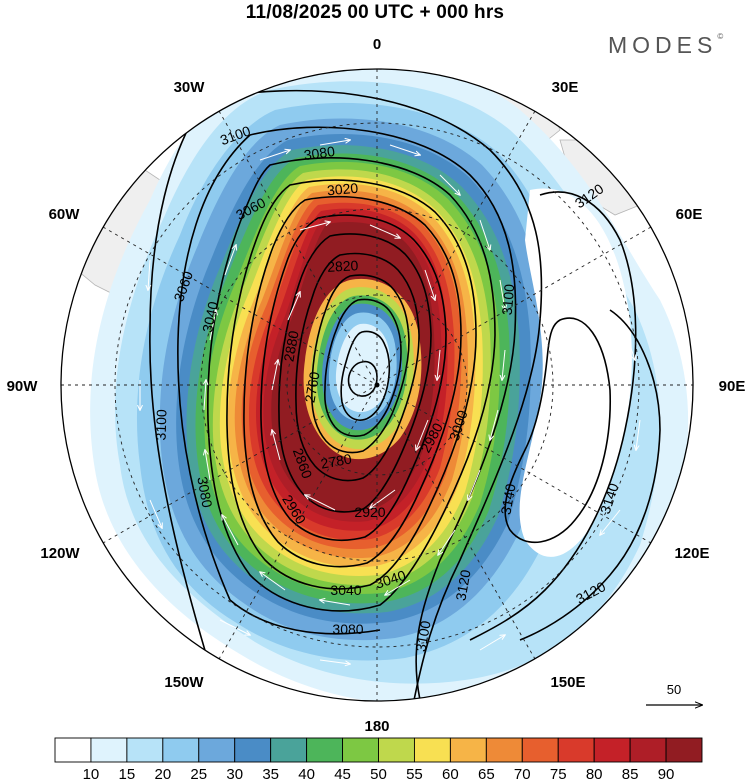 This screenshot has width=750, height=782. I want to click on colorbar-tick-label: 80, so click(594, 774).